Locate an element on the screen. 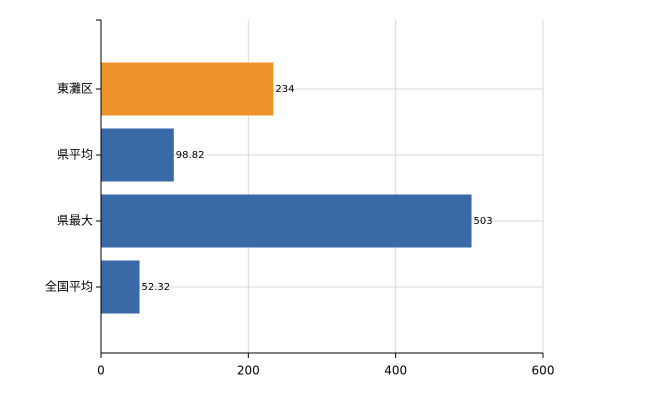 This screenshot has height=400, width=650. x-tick-label: 600 is located at coordinates (543, 371).